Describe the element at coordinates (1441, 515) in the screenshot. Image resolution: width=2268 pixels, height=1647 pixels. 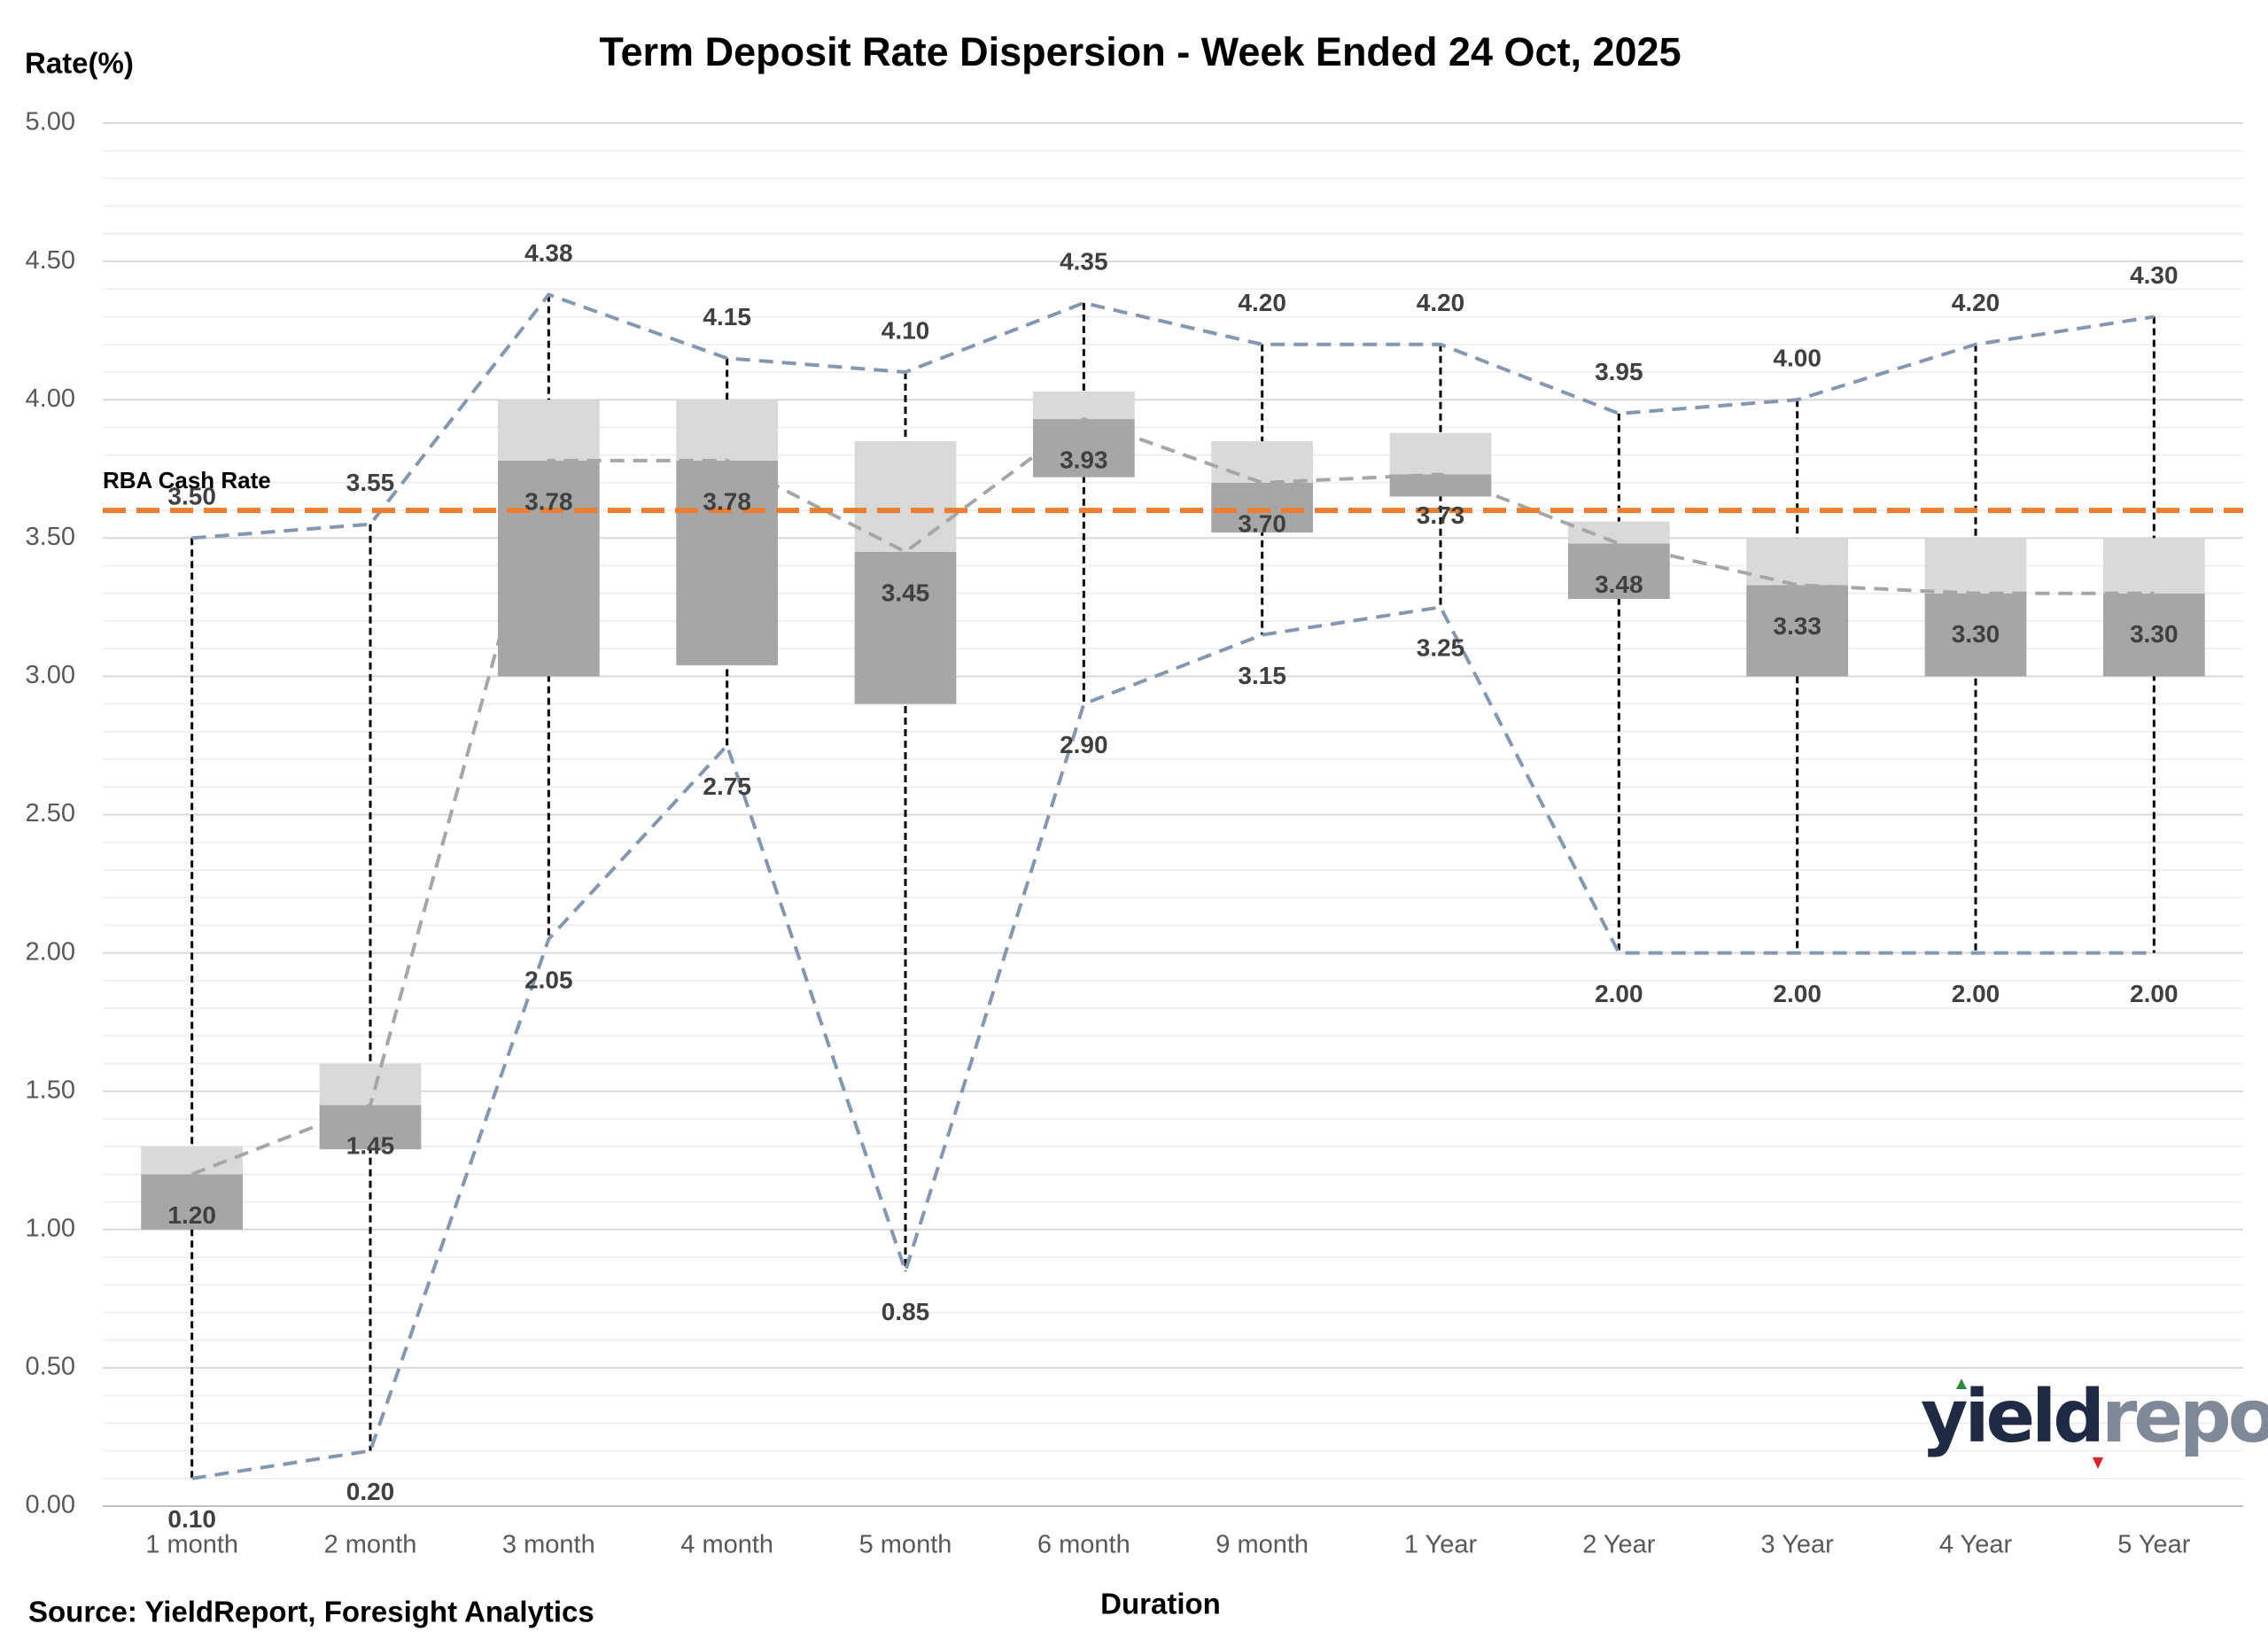
I see `median-label: 3.73` at that location.